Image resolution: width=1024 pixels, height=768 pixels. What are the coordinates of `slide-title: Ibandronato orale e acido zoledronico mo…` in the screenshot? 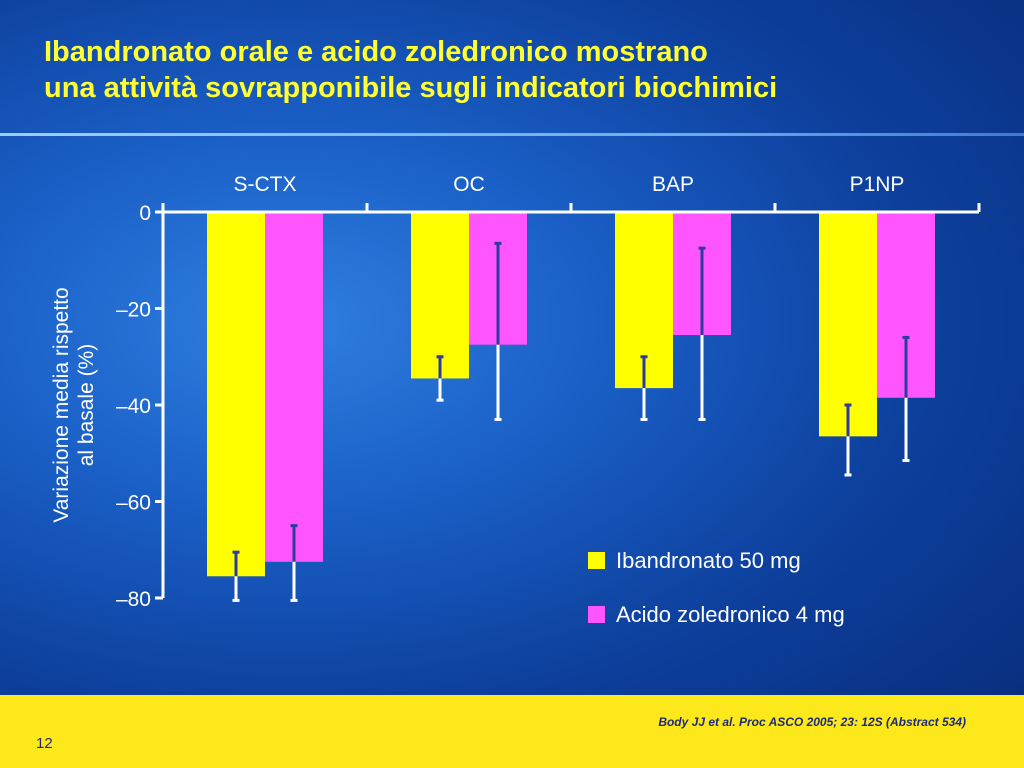 It's located at (410, 70).